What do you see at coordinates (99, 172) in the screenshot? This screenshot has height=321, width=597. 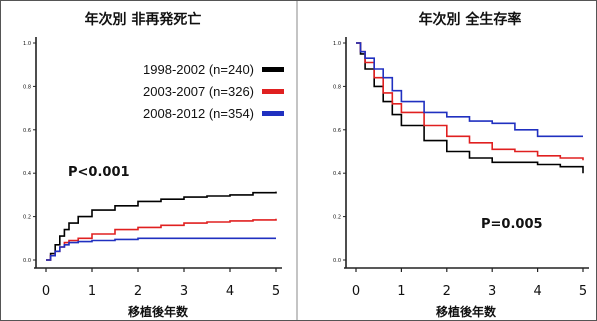 I see `p-value-annotation: P<0.001` at bounding box center [99, 172].